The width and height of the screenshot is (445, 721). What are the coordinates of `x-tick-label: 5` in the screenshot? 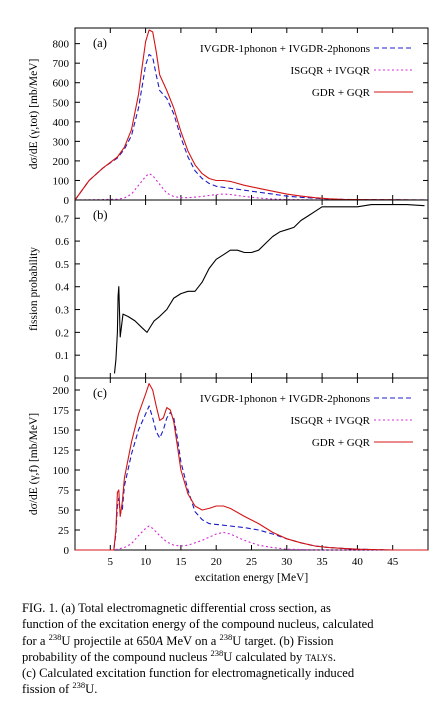 It's located at (111, 562).